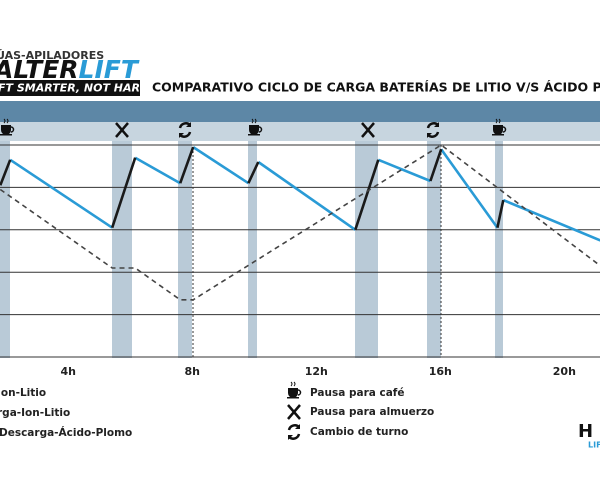 The height and width of the screenshot is (490, 600). Describe the element at coordinates (372, 412) in the screenshot. I see `legend-label: Pausa para almuerzo` at that location.